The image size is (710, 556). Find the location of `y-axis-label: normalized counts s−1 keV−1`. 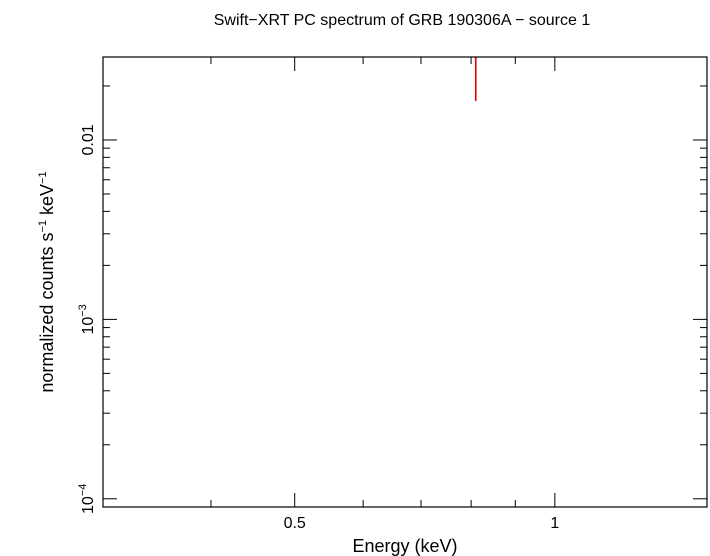

y-axis-label: normalized counts s−1 keV−1 is located at coordinates (47, 281).